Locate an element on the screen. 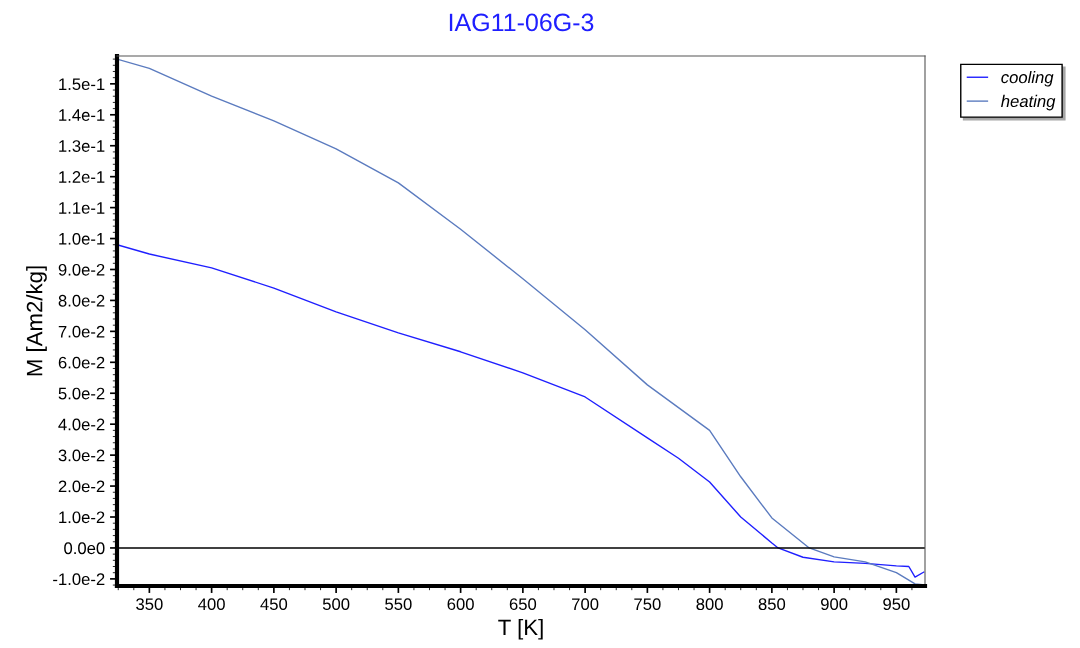 The height and width of the screenshot is (648, 1080). y-tick-label: 1.2e-1 is located at coordinates (82, 177).